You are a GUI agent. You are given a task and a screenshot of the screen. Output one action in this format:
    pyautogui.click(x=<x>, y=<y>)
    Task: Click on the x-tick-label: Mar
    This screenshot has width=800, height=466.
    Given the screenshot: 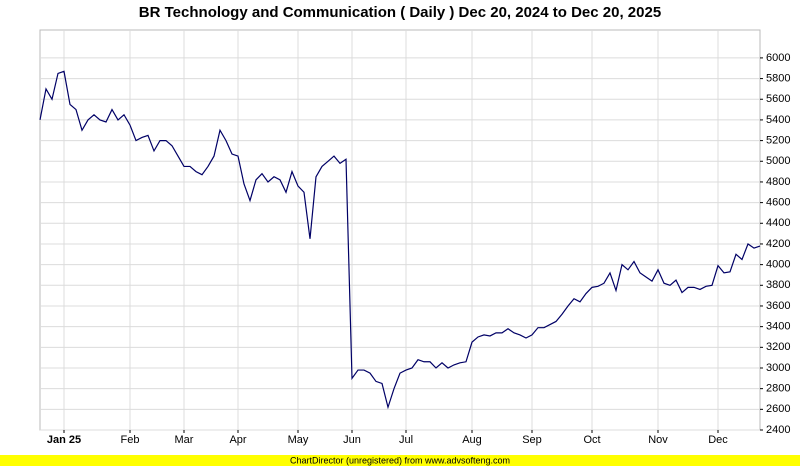 What is the action you would take?
    pyautogui.click(x=184, y=440)
    